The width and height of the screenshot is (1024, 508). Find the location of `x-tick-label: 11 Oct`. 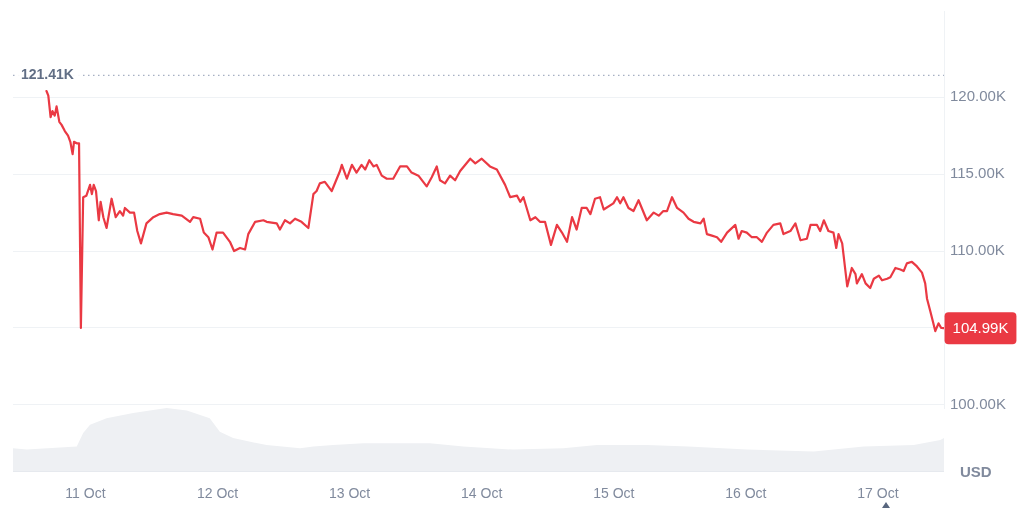

x-tick-label: 11 Oct is located at coordinates (85, 493).